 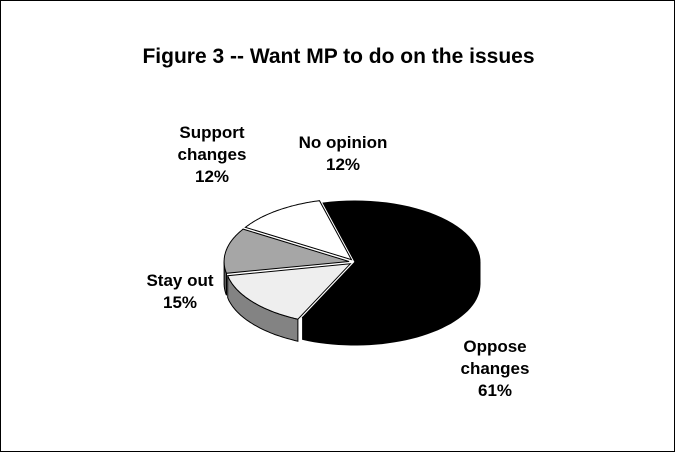 I want to click on slice-label-no-opinion: No opinion 12%, so click(x=343, y=154).